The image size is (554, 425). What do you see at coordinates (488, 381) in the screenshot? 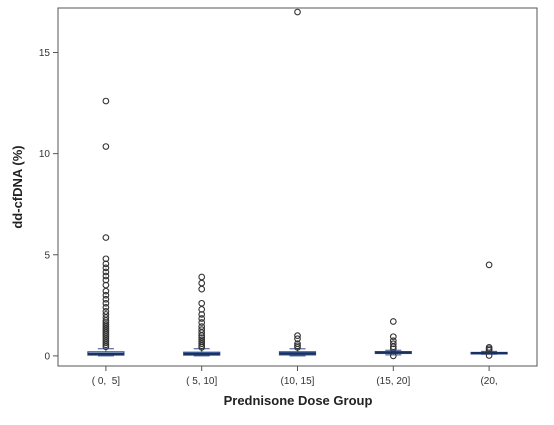
I see `x-tick-label: (20,` at bounding box center [488, 381].